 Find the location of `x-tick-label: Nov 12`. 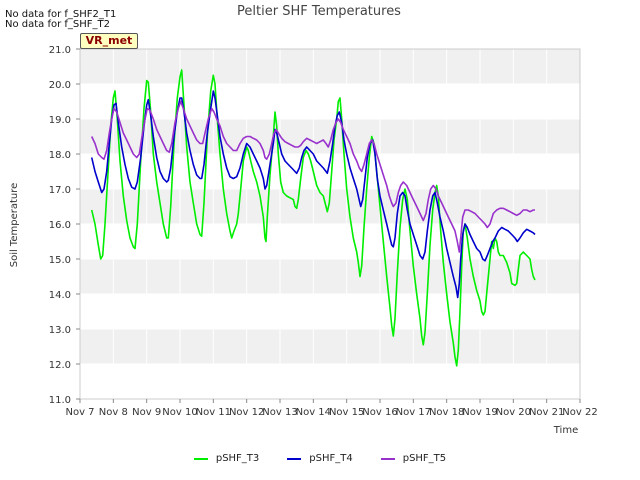

x-tick-label: Nov 12 is located at coordinates (246, 412).